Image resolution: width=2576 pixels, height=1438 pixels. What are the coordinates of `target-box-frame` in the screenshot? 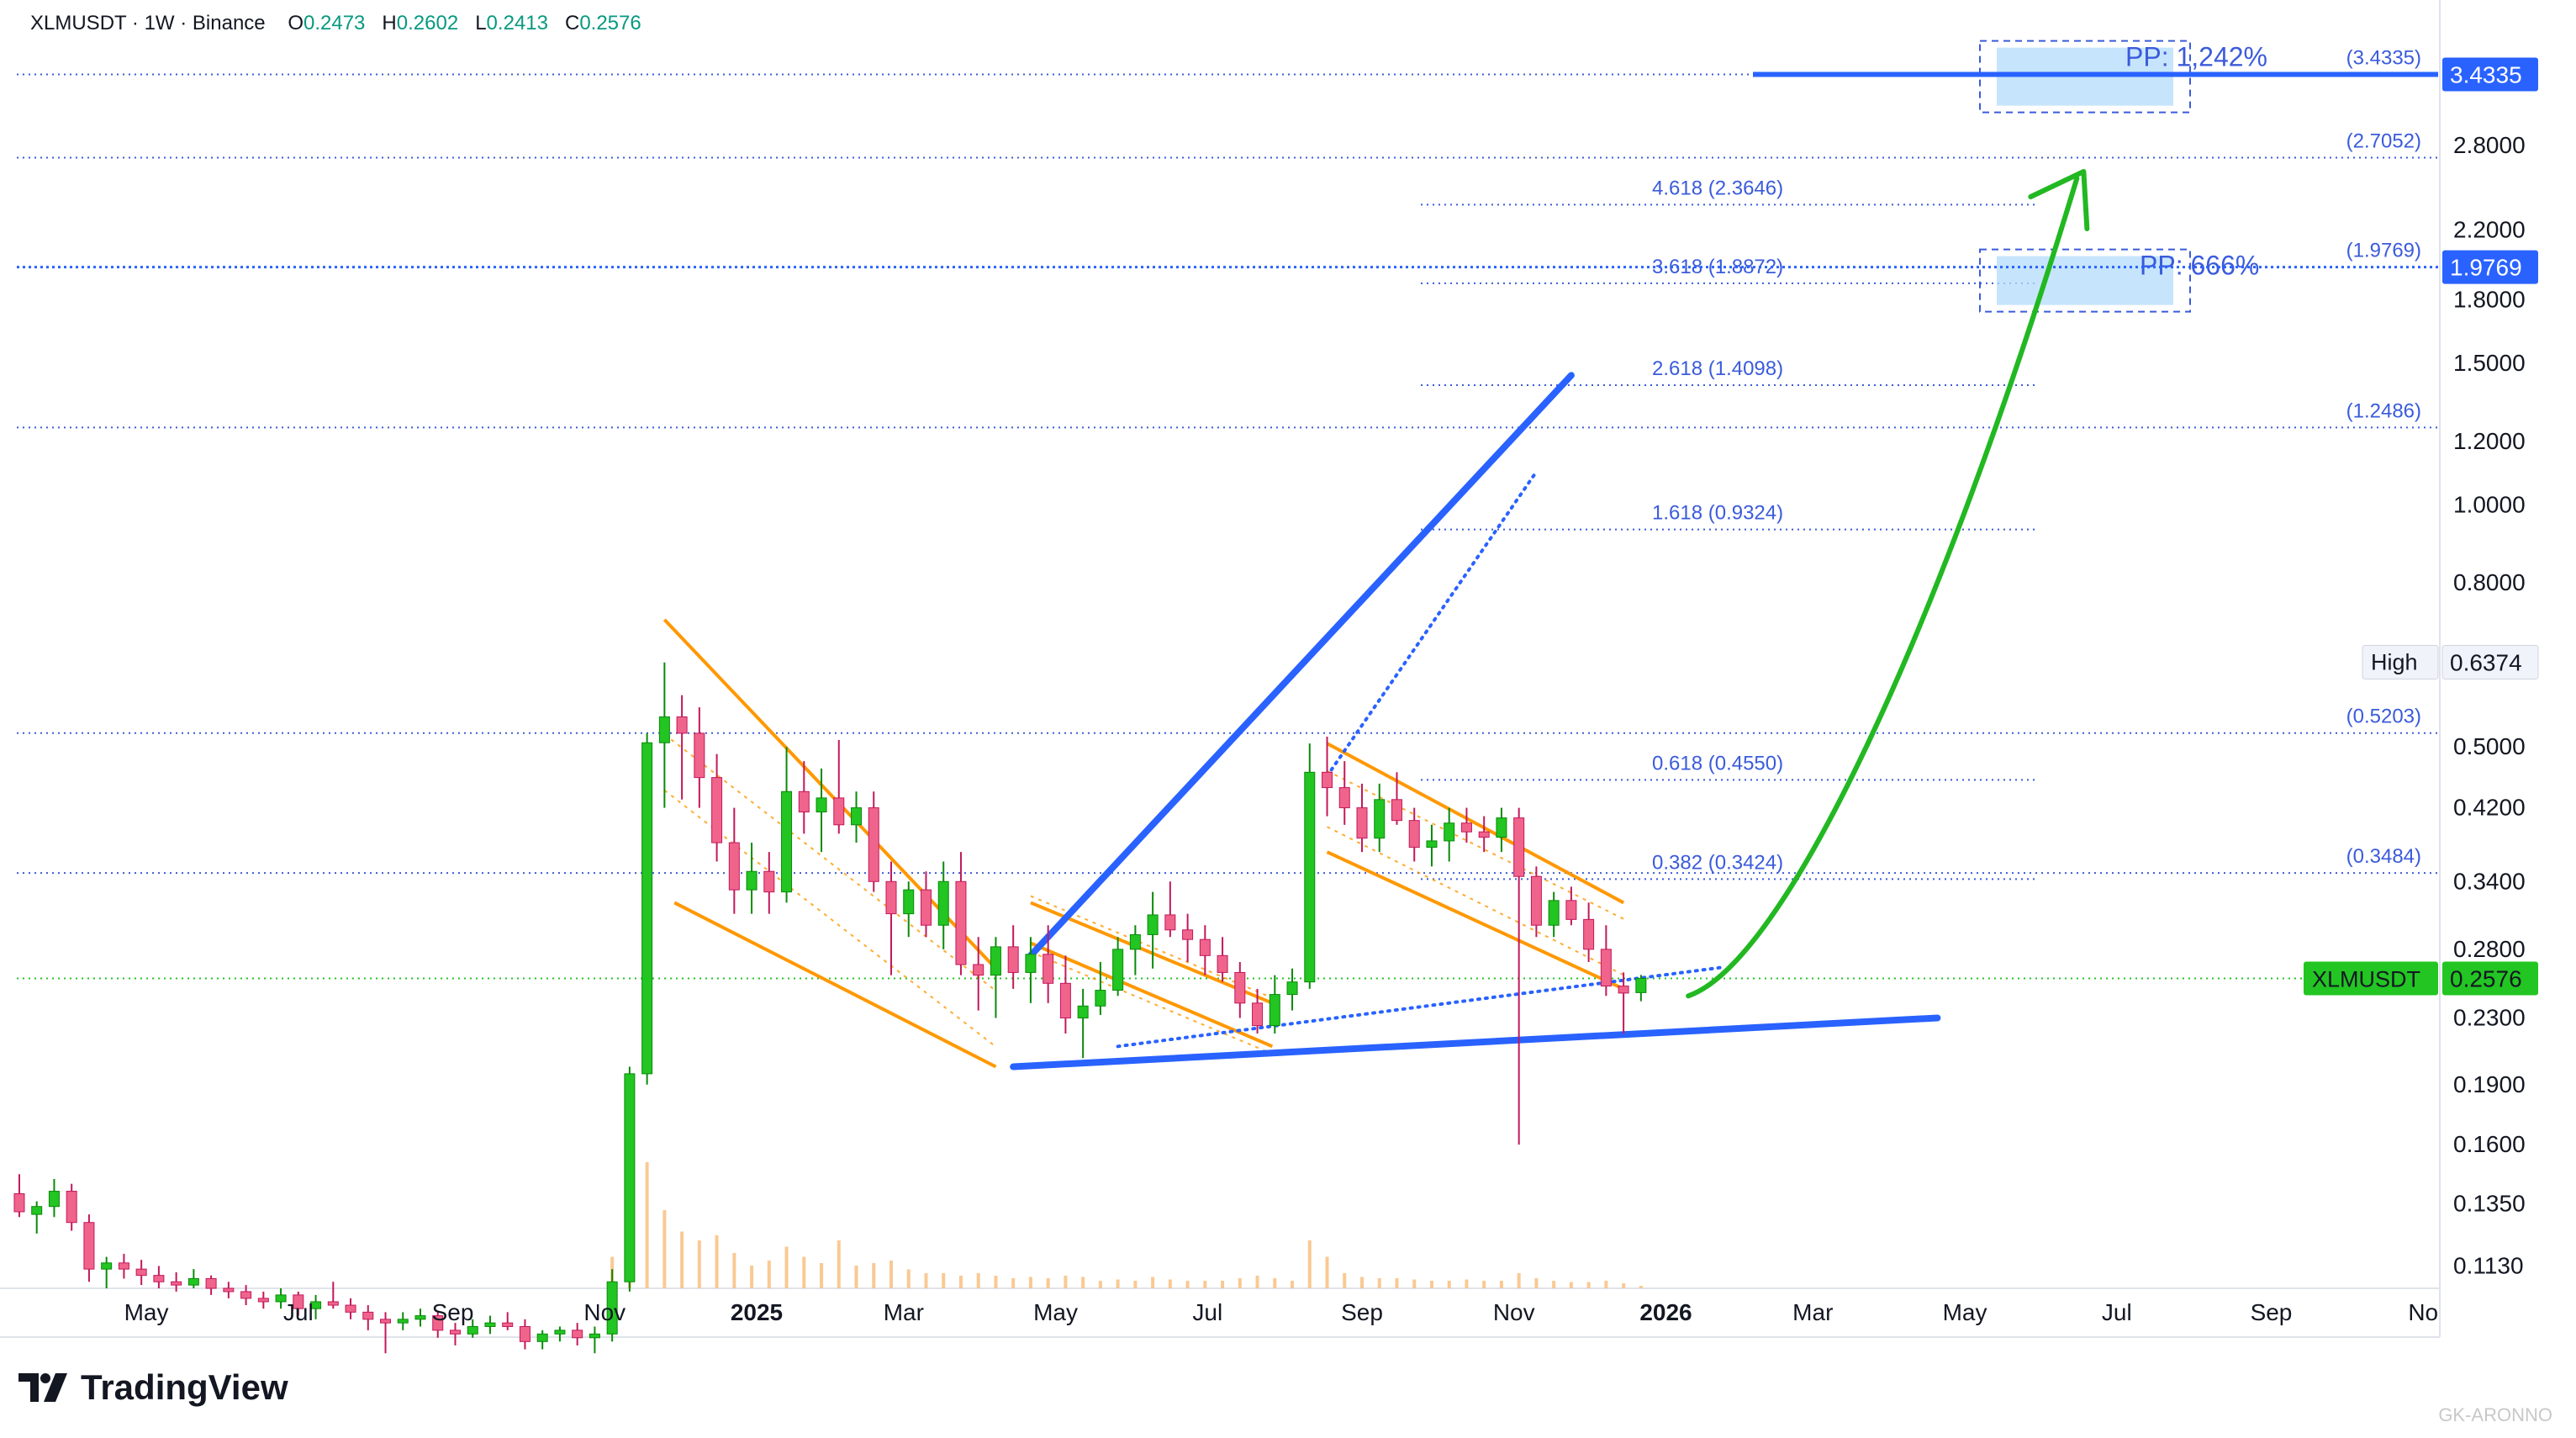 It's located at (2085, 280).